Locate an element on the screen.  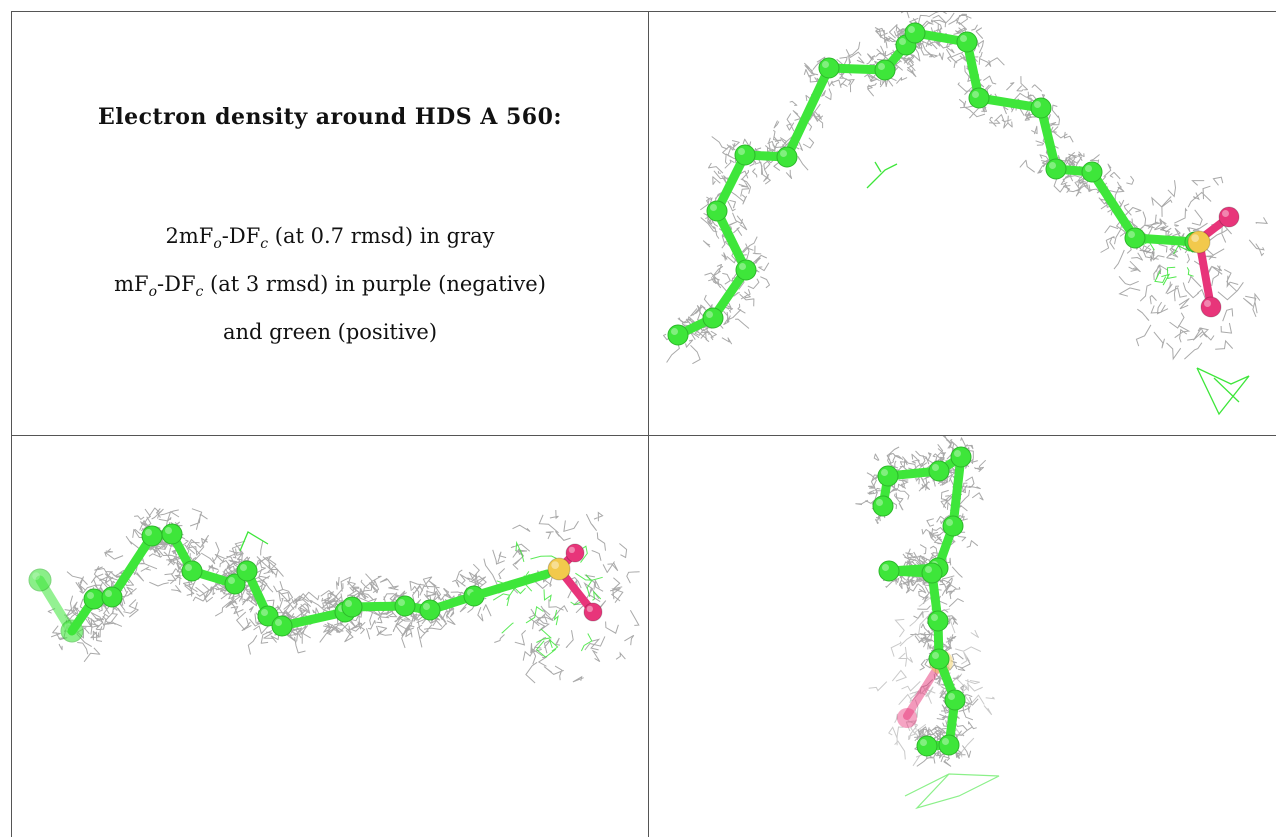
legend-line-mfo: mFo-DFc (at 3 rmsd) in purple (negative) is located at coordinates (330, 286).